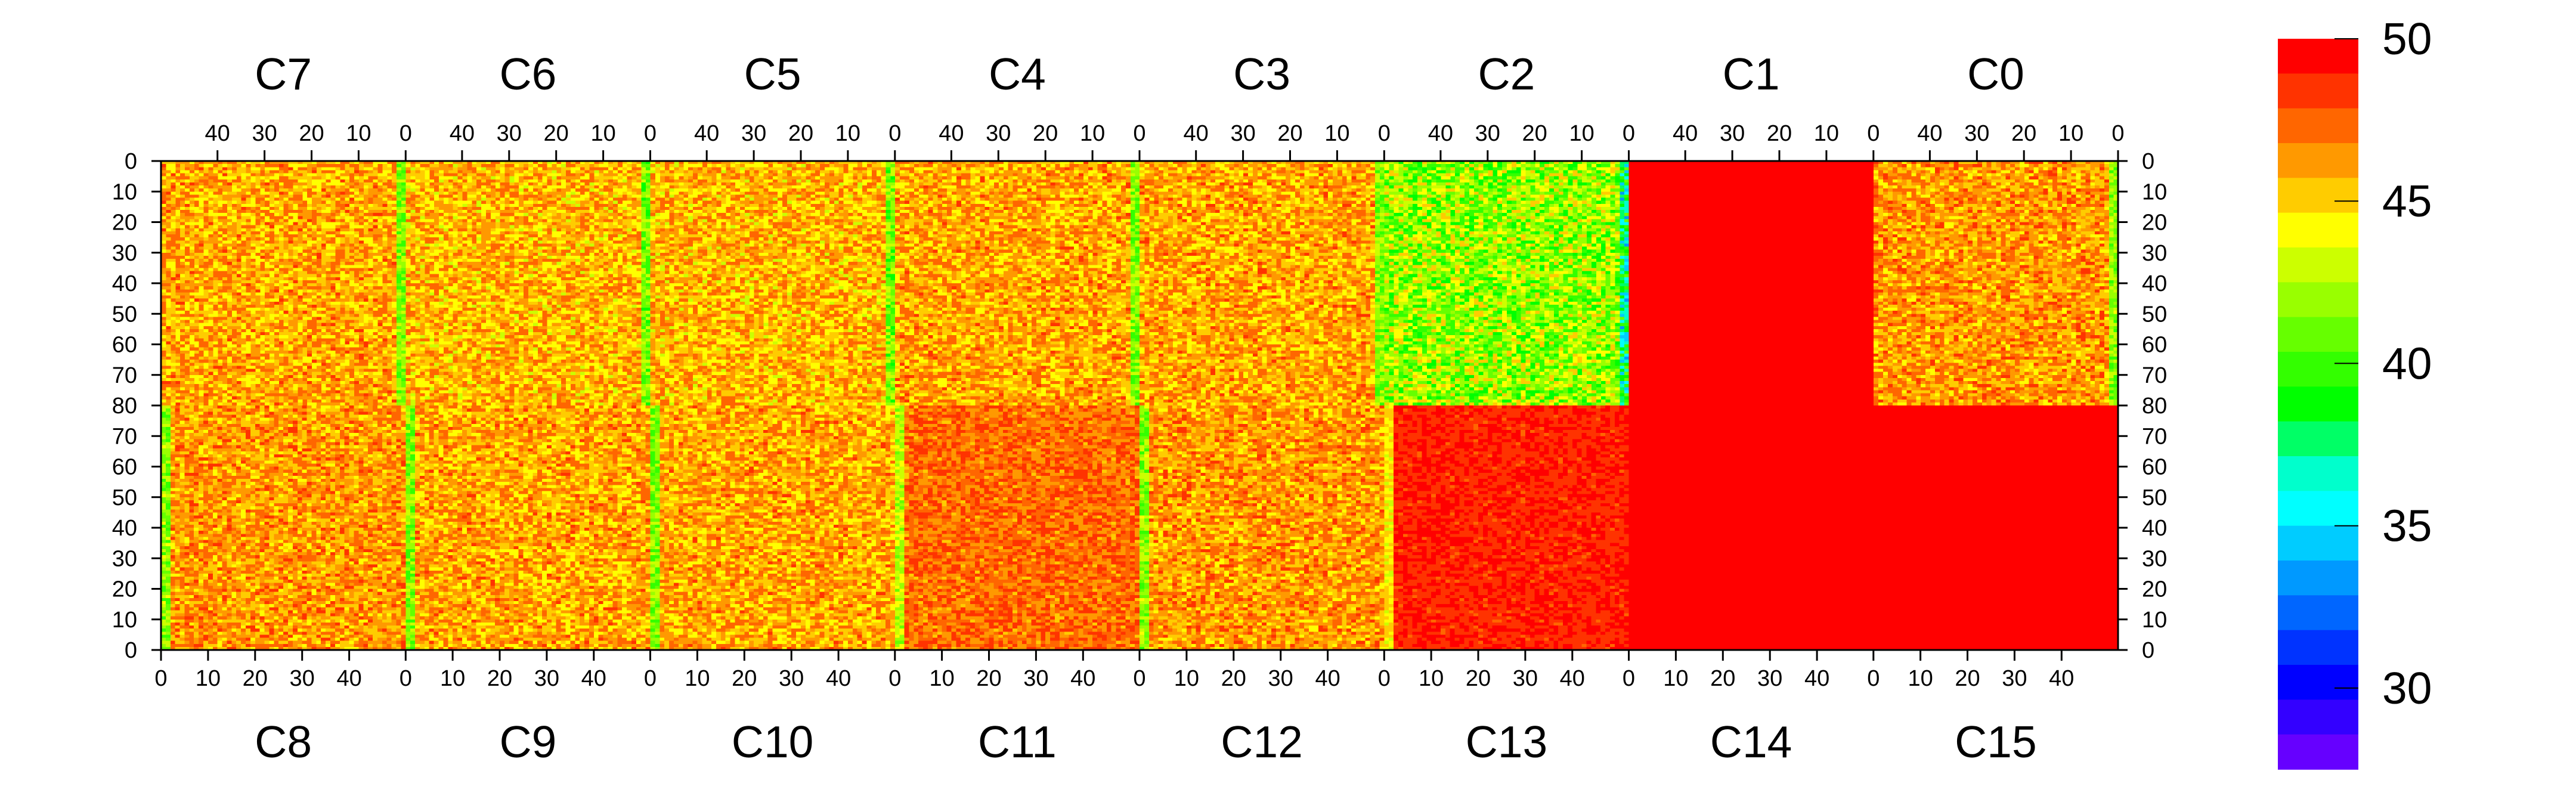  What do you see at coordinates (1018, 528) in the screenshot?
I see `chip-cells-c11` at bounding box center [1018, 528].